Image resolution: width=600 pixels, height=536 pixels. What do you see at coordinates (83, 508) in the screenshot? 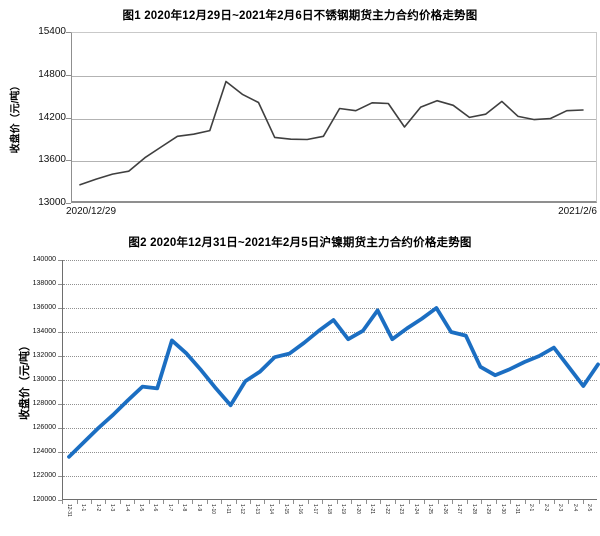
I see `x-tick-label: 1-1` at bounding box center [83, 508].